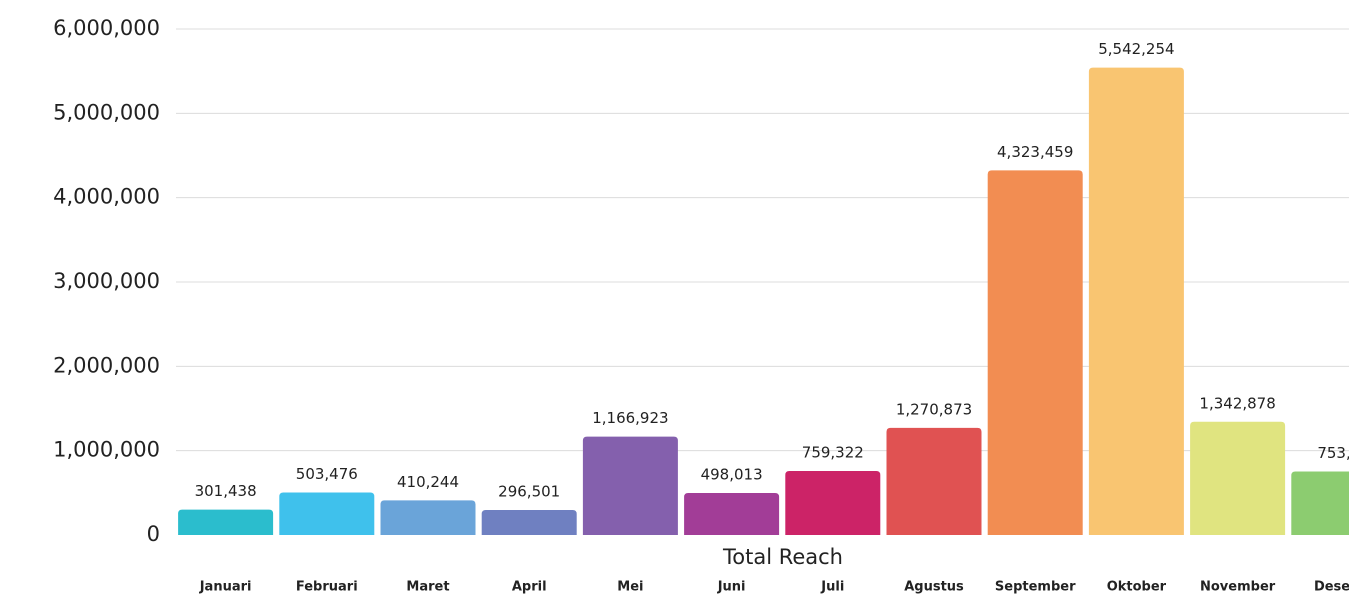 This screenshot has height=598, width=1349. I want to click on value-label: 296,501, so click(529, 491).